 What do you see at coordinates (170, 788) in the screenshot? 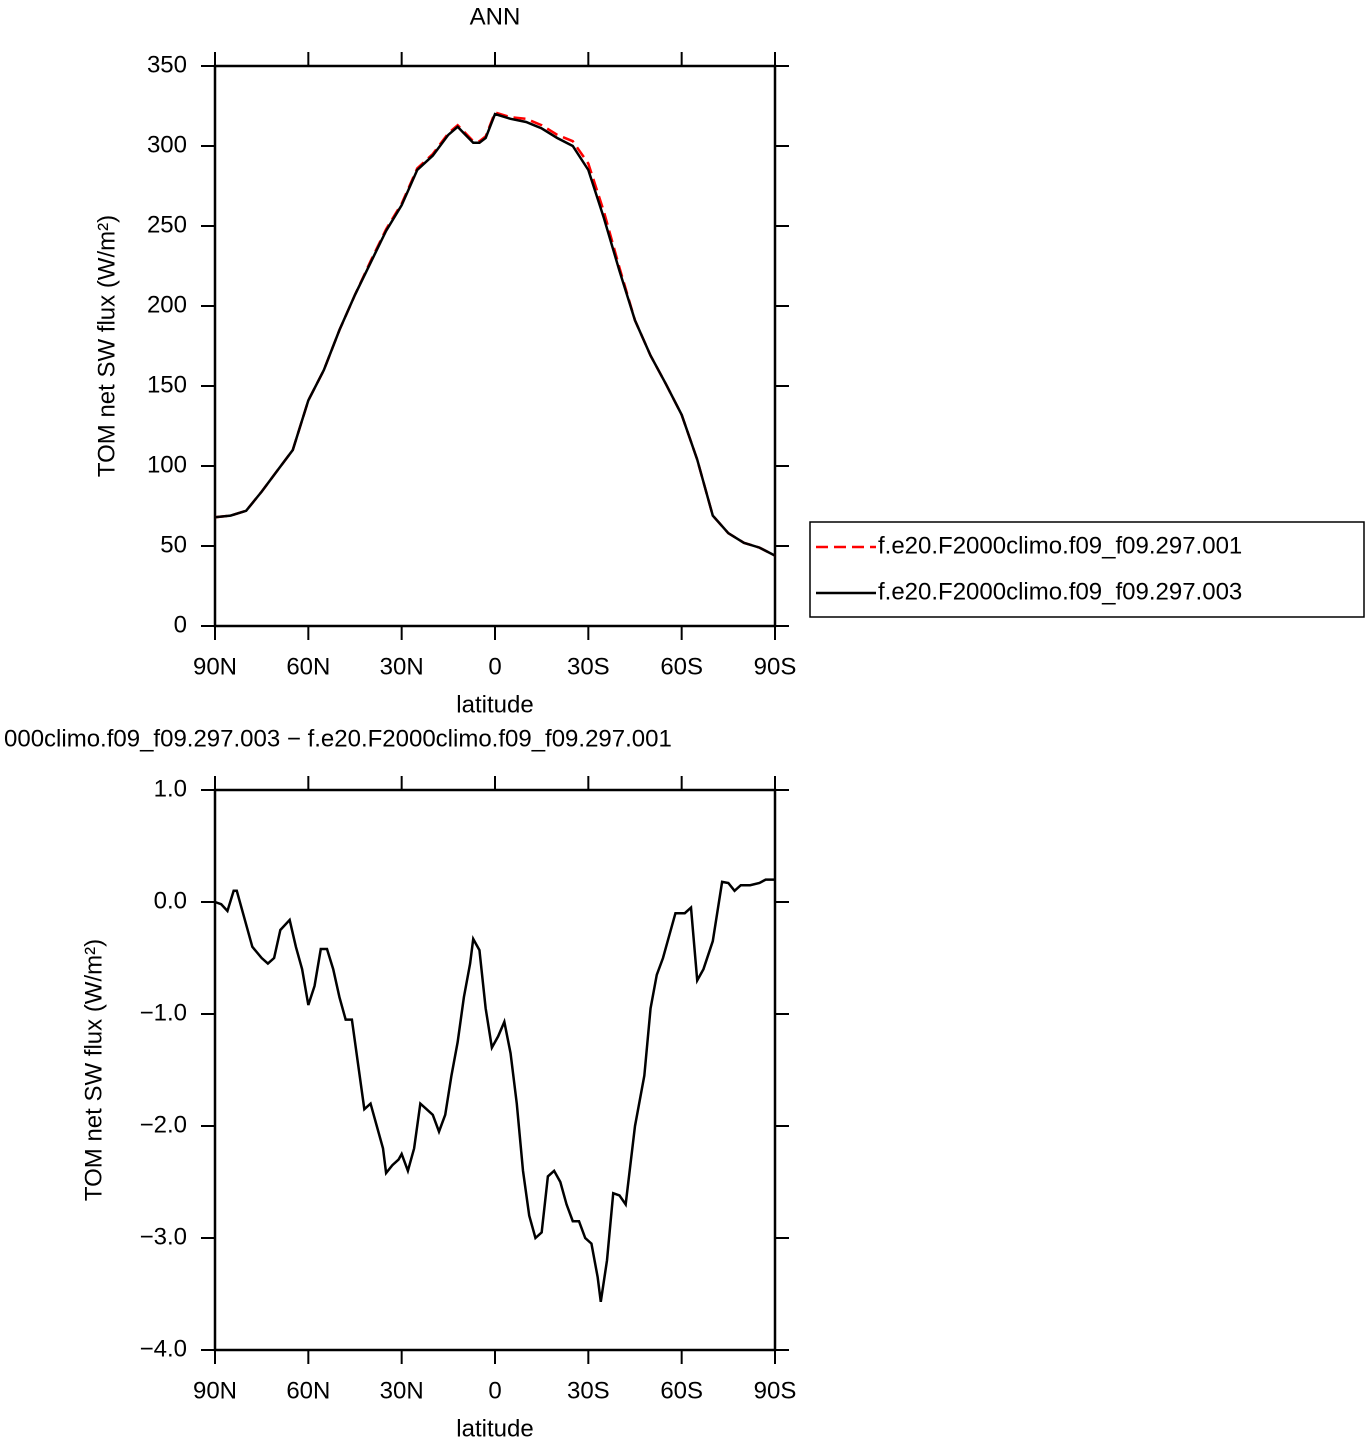
I see `y-tick-label: 1.0` at bounding box center [170, 788].